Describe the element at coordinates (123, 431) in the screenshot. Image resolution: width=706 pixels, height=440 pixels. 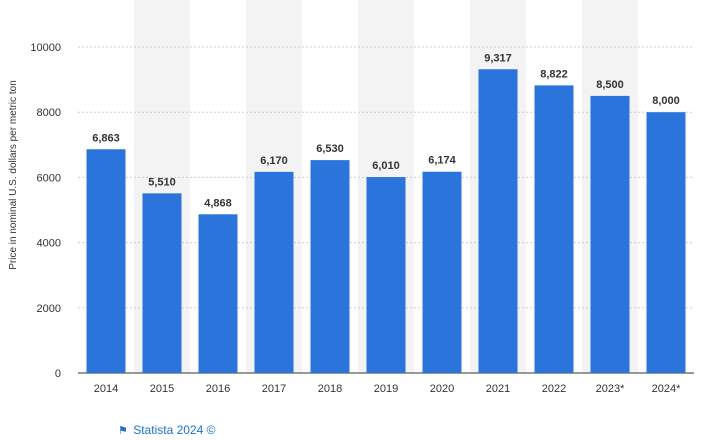
I see `flag-icon: ⚑` at that location.